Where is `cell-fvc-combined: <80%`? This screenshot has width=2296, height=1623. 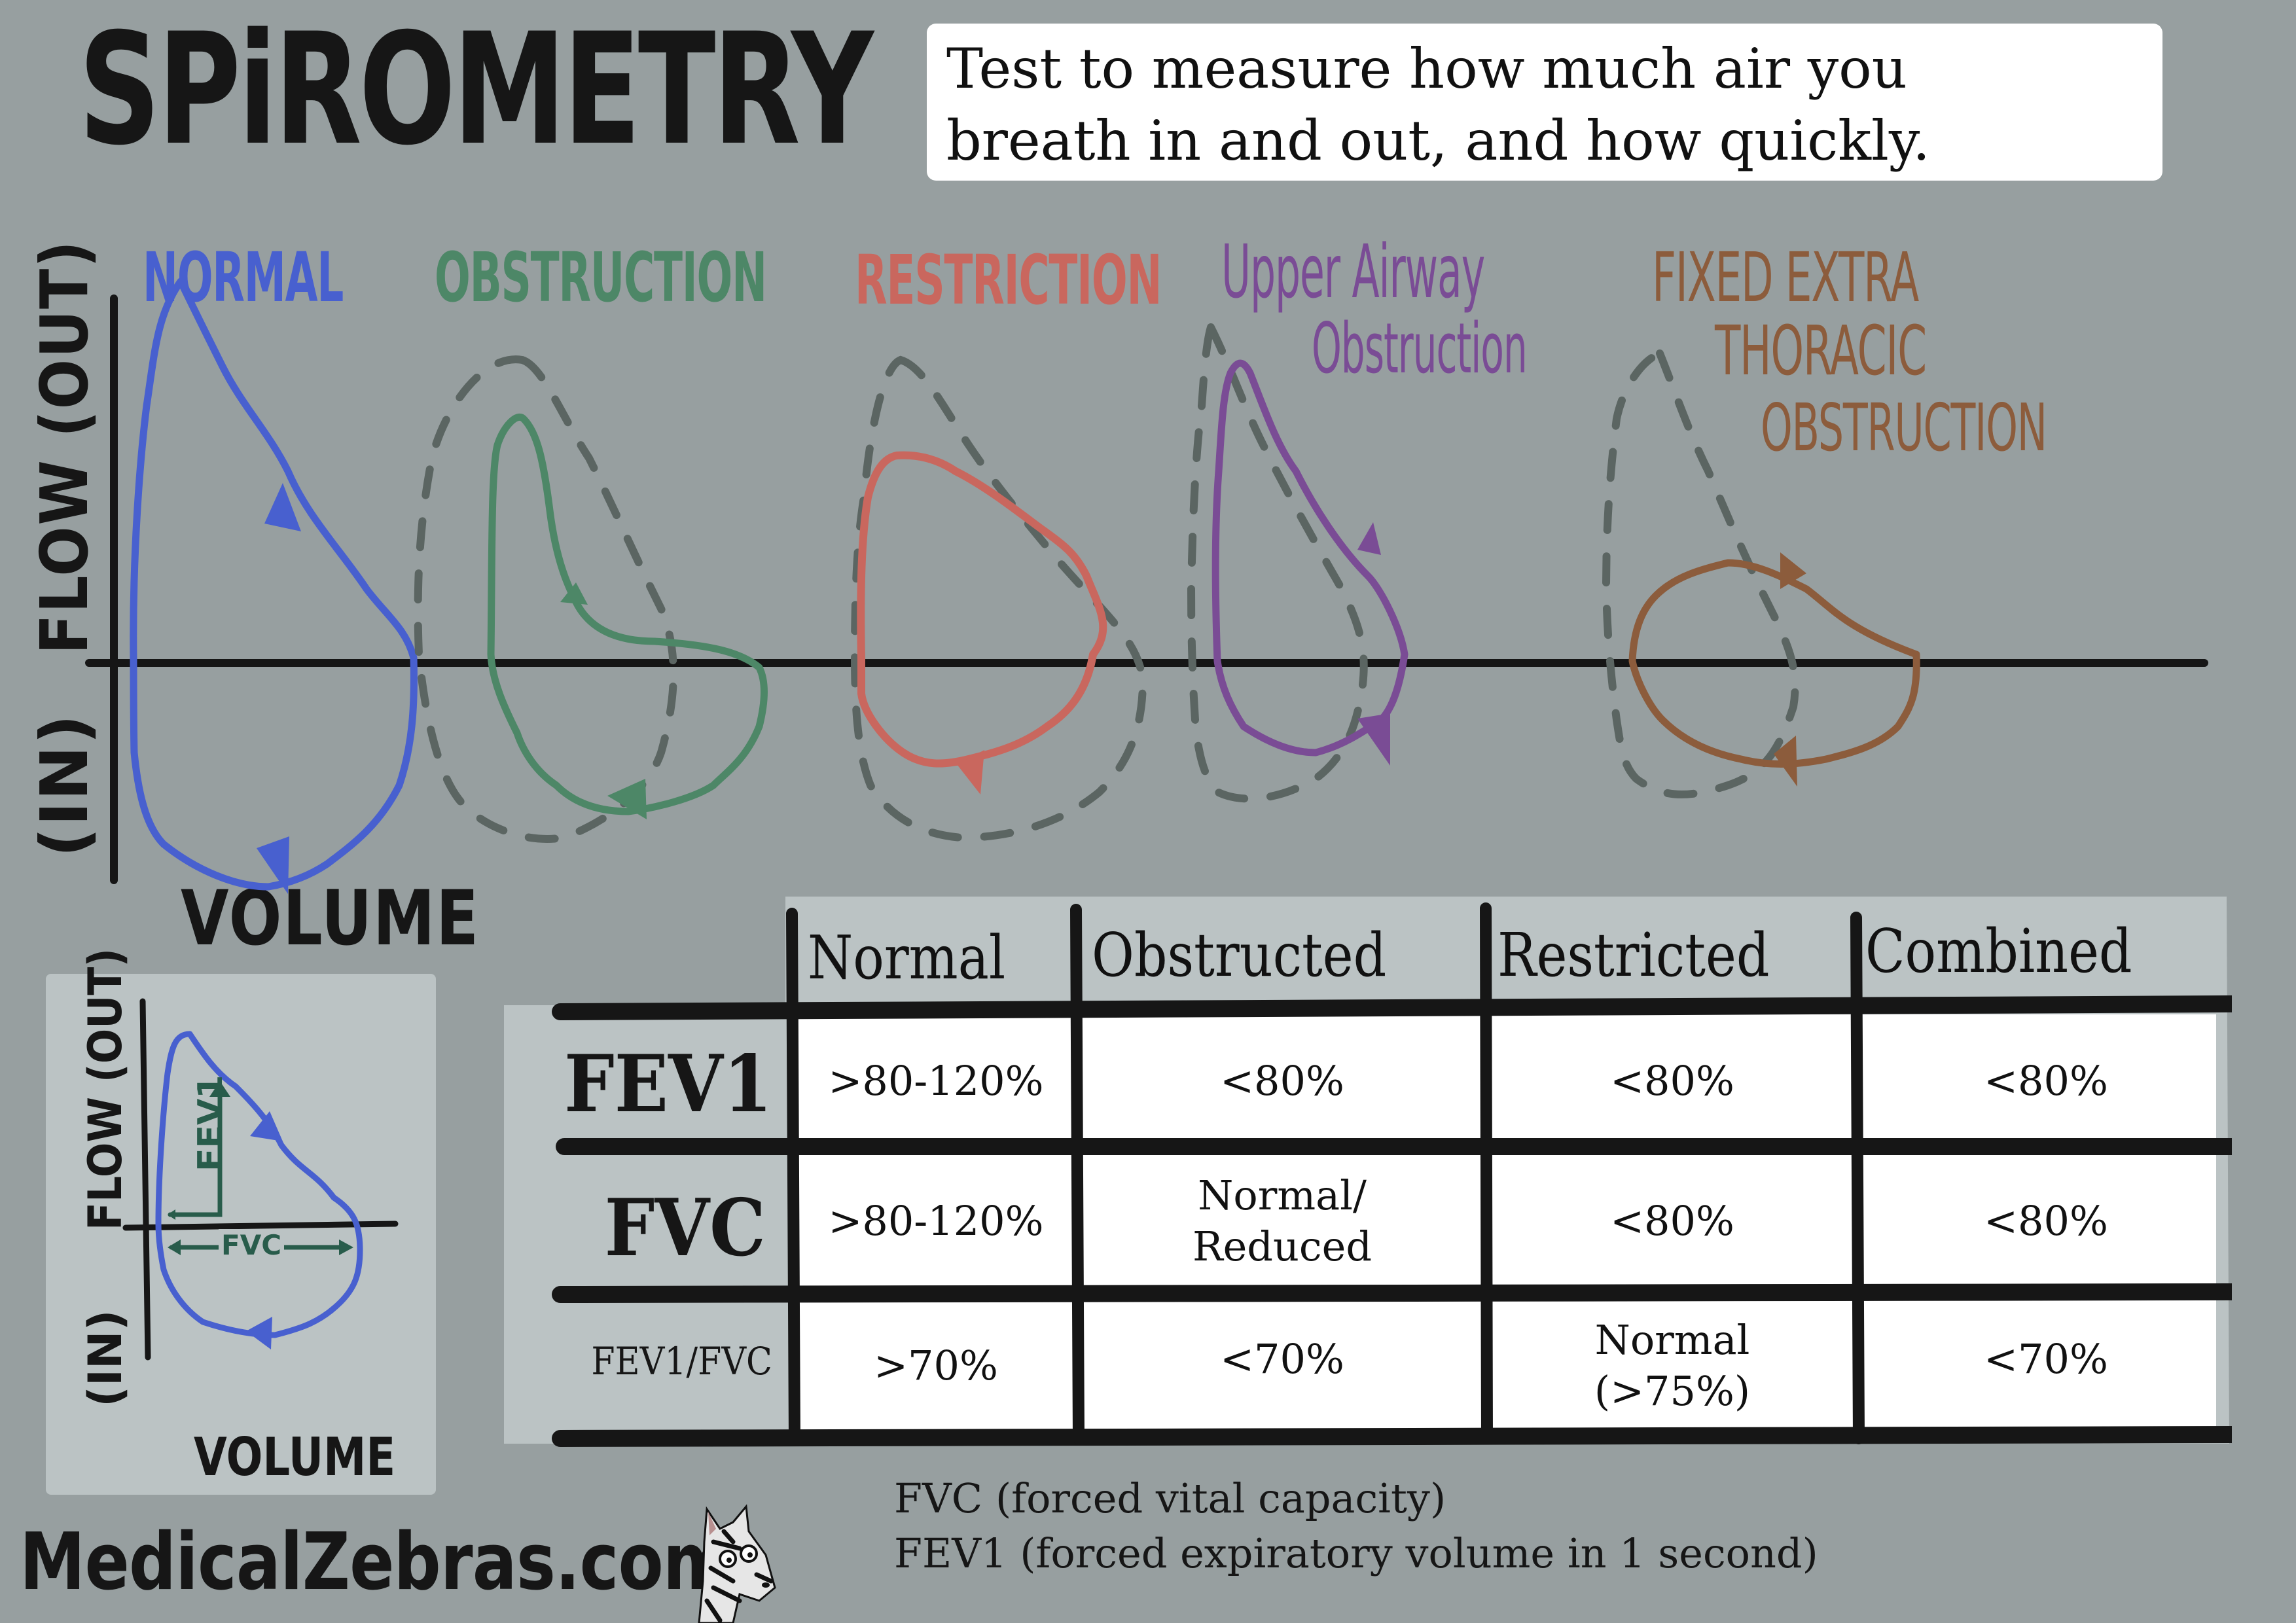 cell-fvc-combined: <80% is located at coordinates (2046, 1221).